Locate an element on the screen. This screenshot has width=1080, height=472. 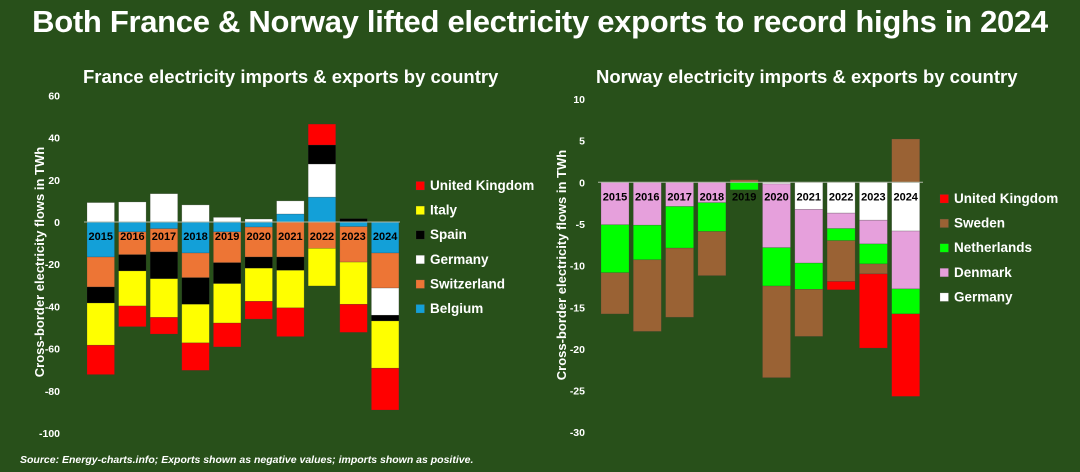
norway-y-tick-label: -10 is located at coordinates (577, 267).